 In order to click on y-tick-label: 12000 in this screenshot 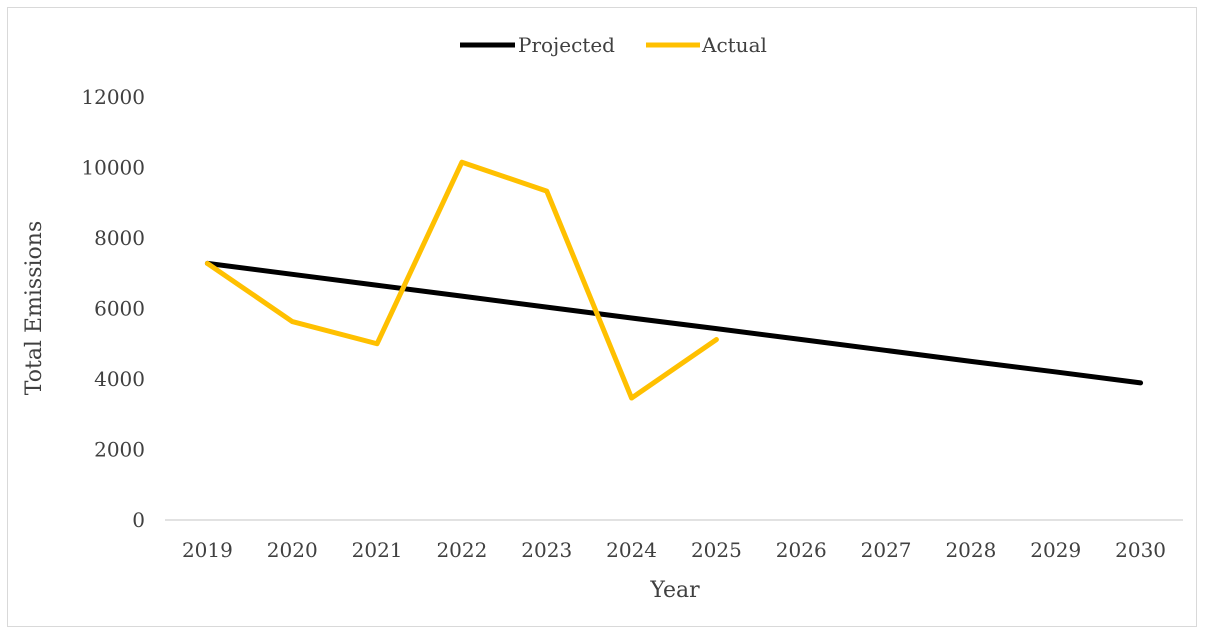, I will do `click(113, 97)`.